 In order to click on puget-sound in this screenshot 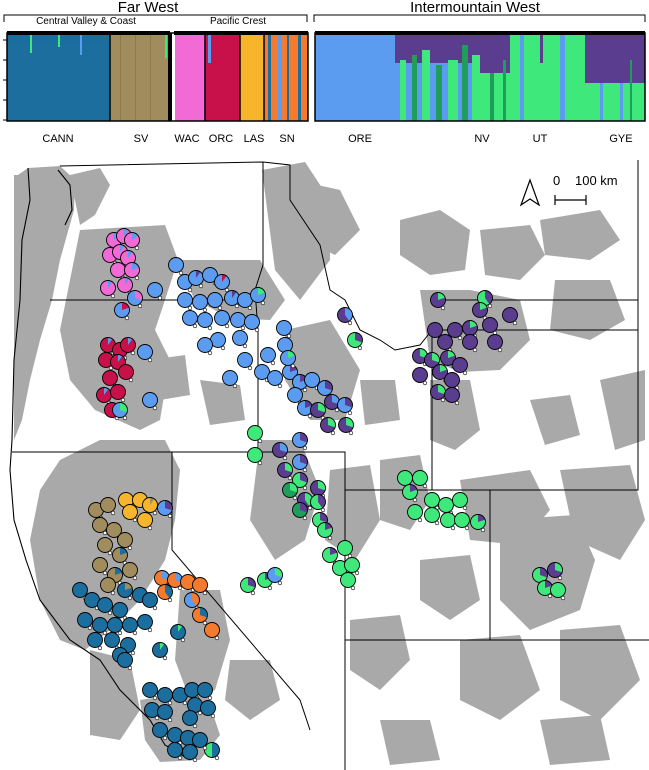, I will do `click(65, 197)`.